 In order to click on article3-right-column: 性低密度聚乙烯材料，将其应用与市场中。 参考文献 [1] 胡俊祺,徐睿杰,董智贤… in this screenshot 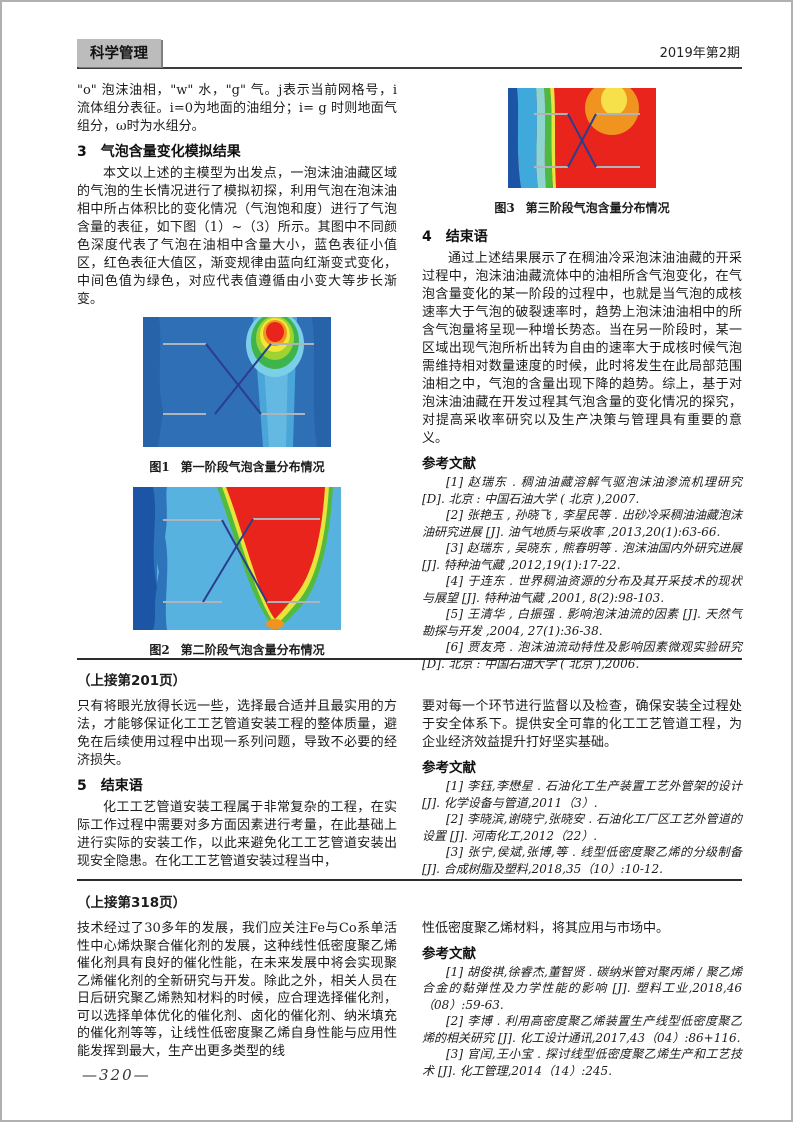, I will do `click(582, 999)`.